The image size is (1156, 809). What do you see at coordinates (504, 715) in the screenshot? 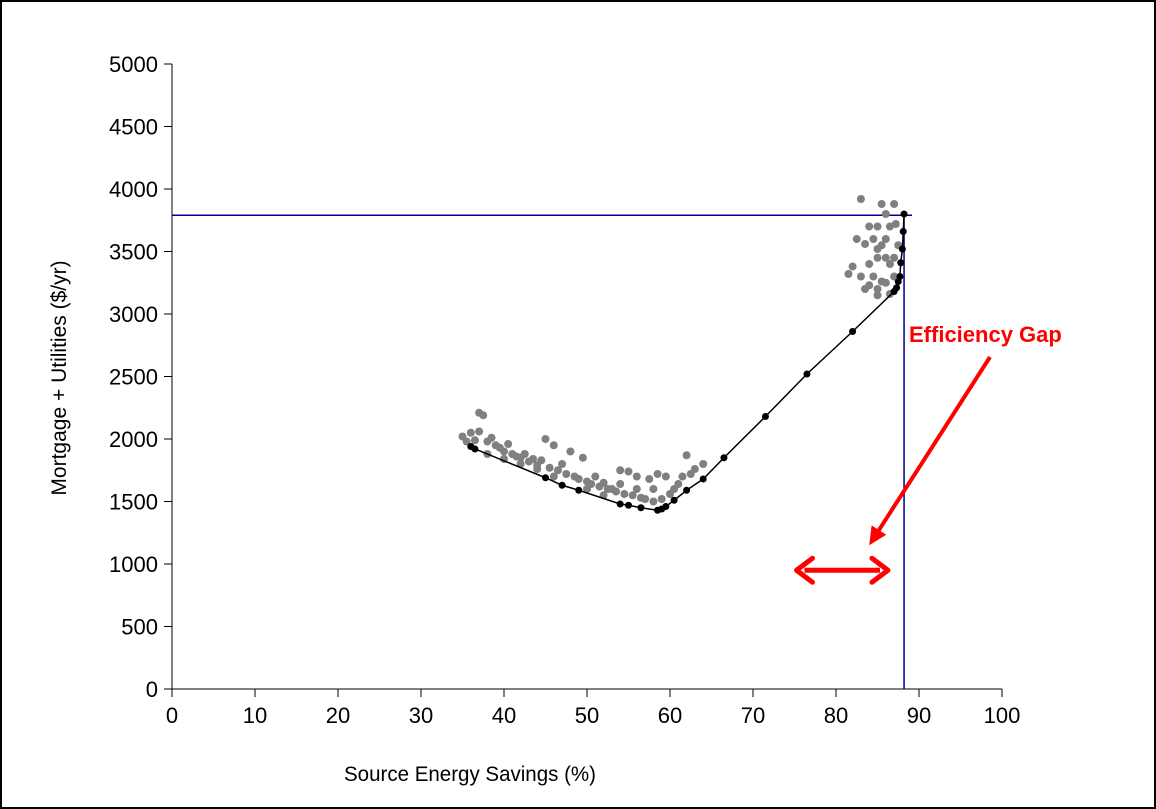
I see `x-tick-label: 40` at bounding box center [504, 715].